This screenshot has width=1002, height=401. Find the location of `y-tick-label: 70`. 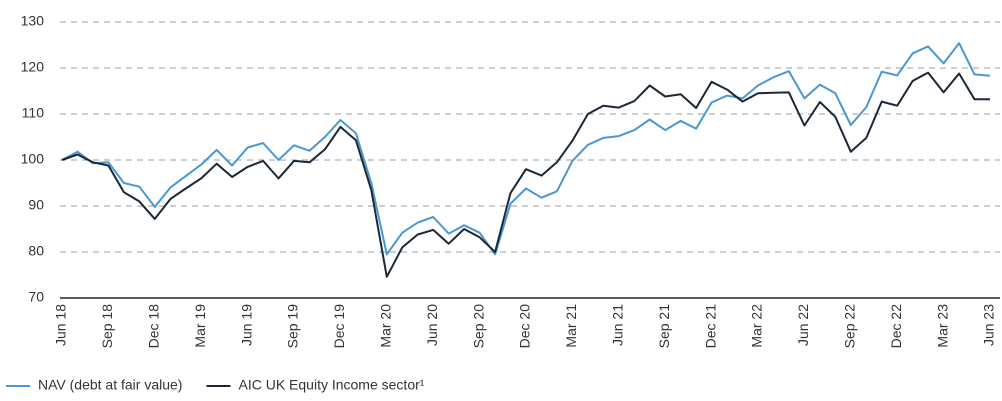

y-tick-label: 70 is located at coordinates (36, 297).